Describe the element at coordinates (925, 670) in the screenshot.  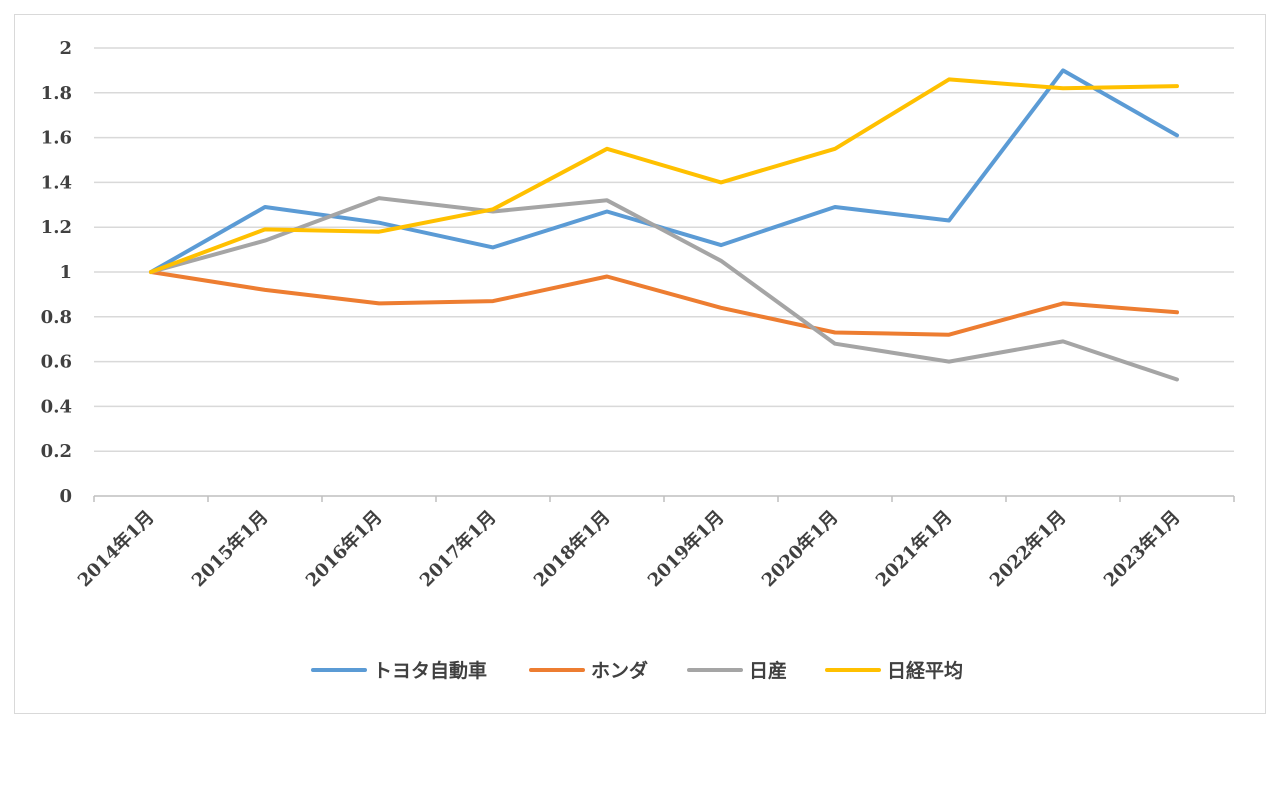
I see `legend-label: 日経平均` at that location.